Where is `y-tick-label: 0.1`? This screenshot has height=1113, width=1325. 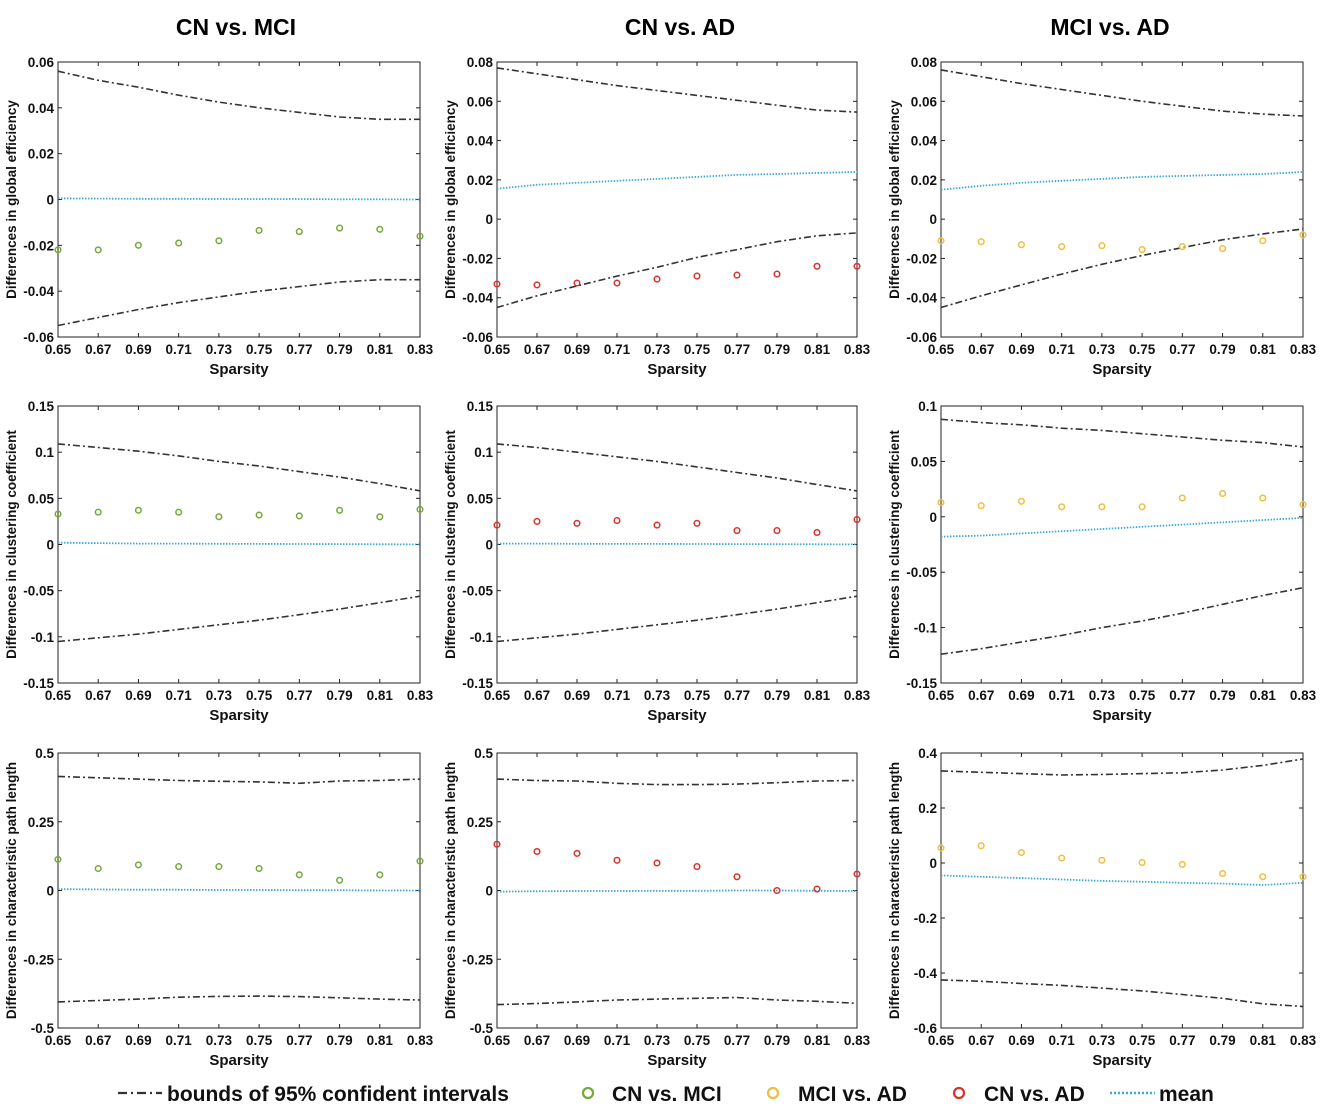
y-tick-label: 0.1 is located at coordinates (483, 452).